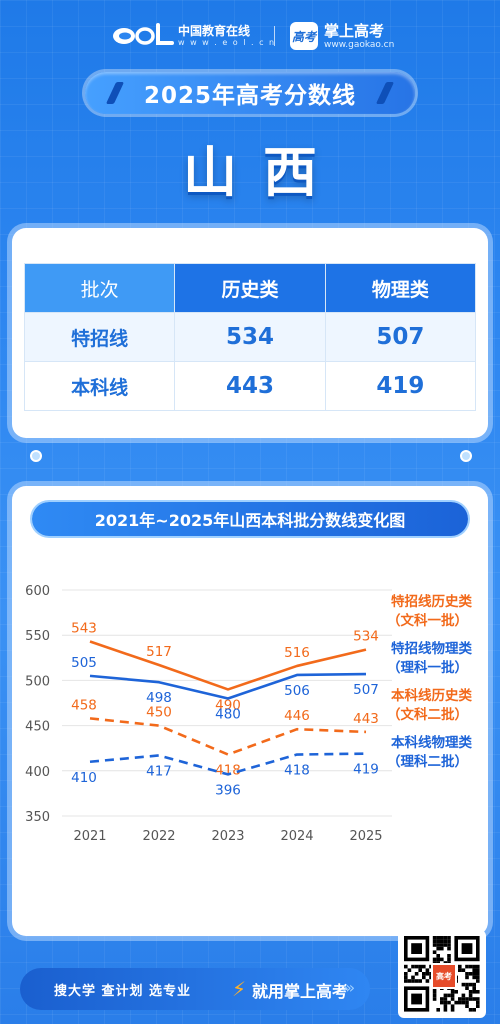  What do you see at coordinates (431, 648) in the screenshot?
I see `legend-label: 特招线物理类` at bounding box center [431, 648].